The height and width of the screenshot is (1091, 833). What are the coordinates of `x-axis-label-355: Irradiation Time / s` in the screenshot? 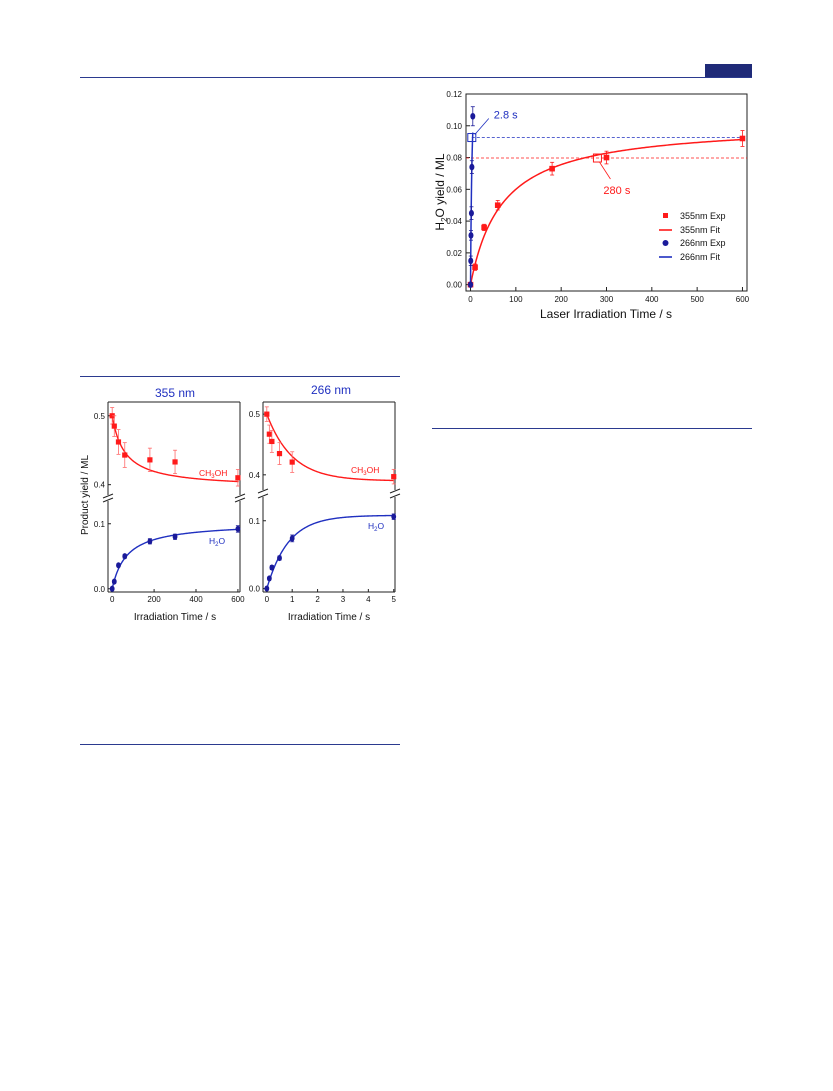 It's located at (175, 617).